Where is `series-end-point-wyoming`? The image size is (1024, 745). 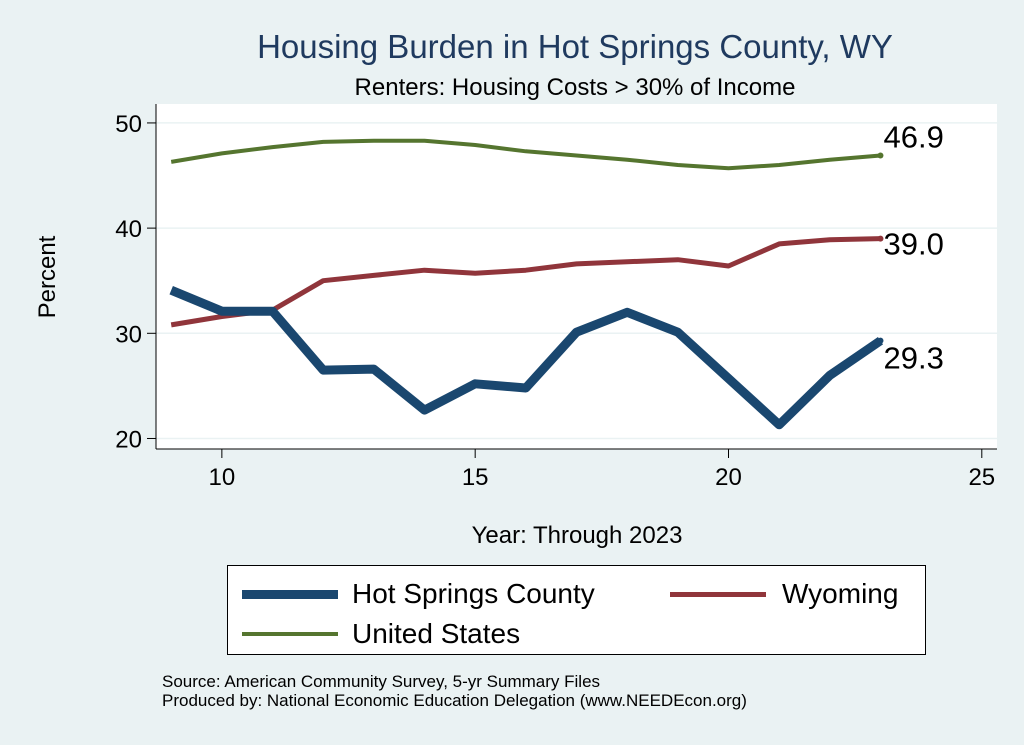
series-end-point-wyoming is located at coordinates (880, 238).